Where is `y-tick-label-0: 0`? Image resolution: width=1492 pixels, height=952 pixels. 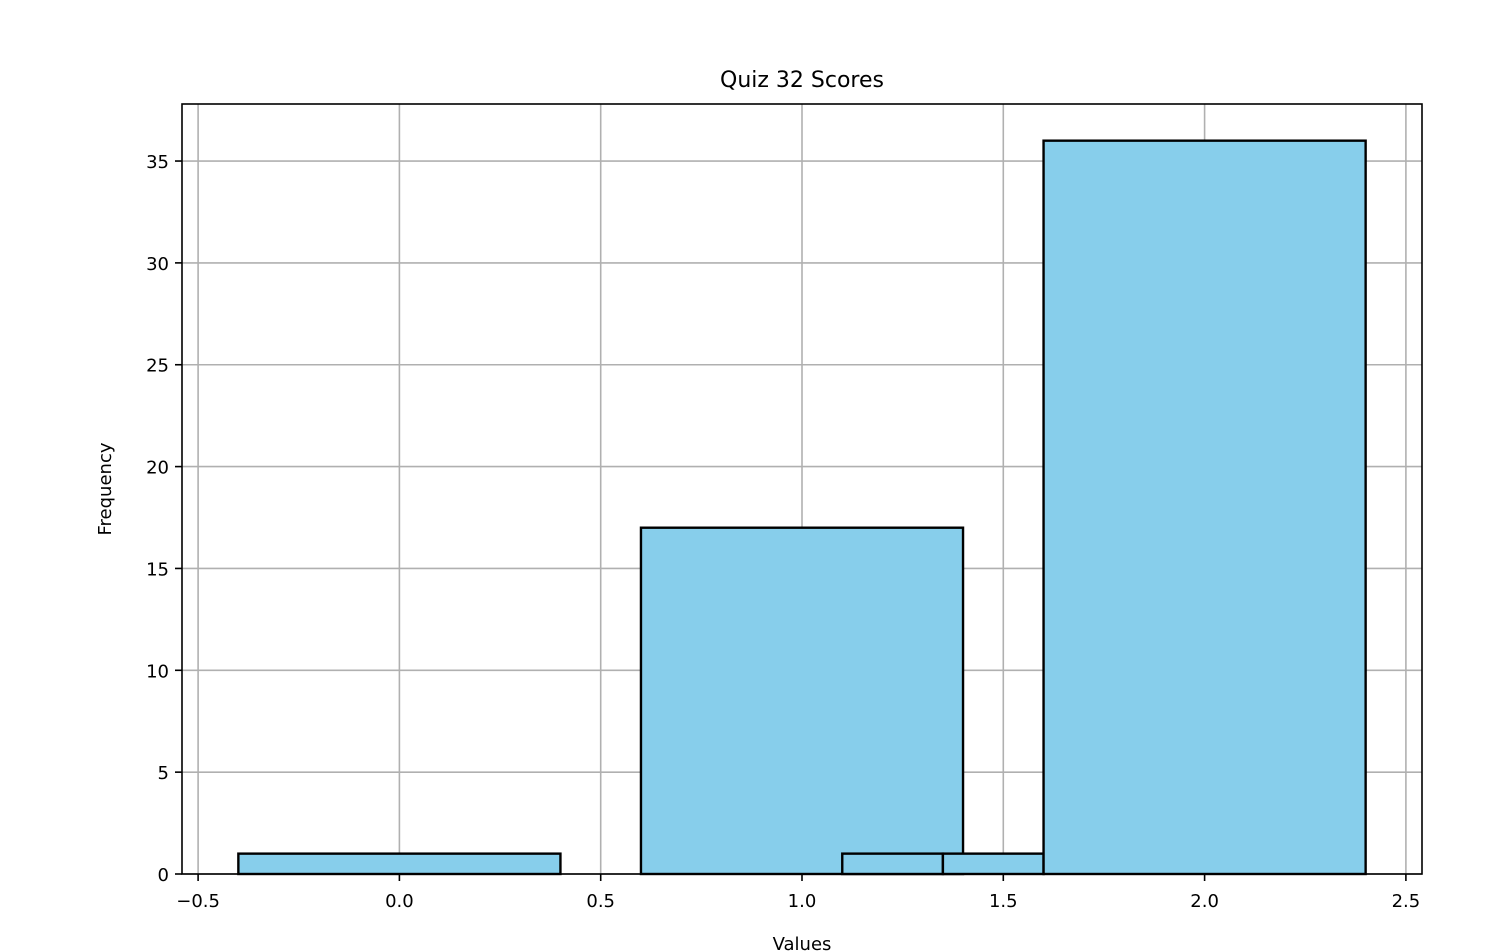 y-tick-label-0: 0 is located at coordinates (163, 875).